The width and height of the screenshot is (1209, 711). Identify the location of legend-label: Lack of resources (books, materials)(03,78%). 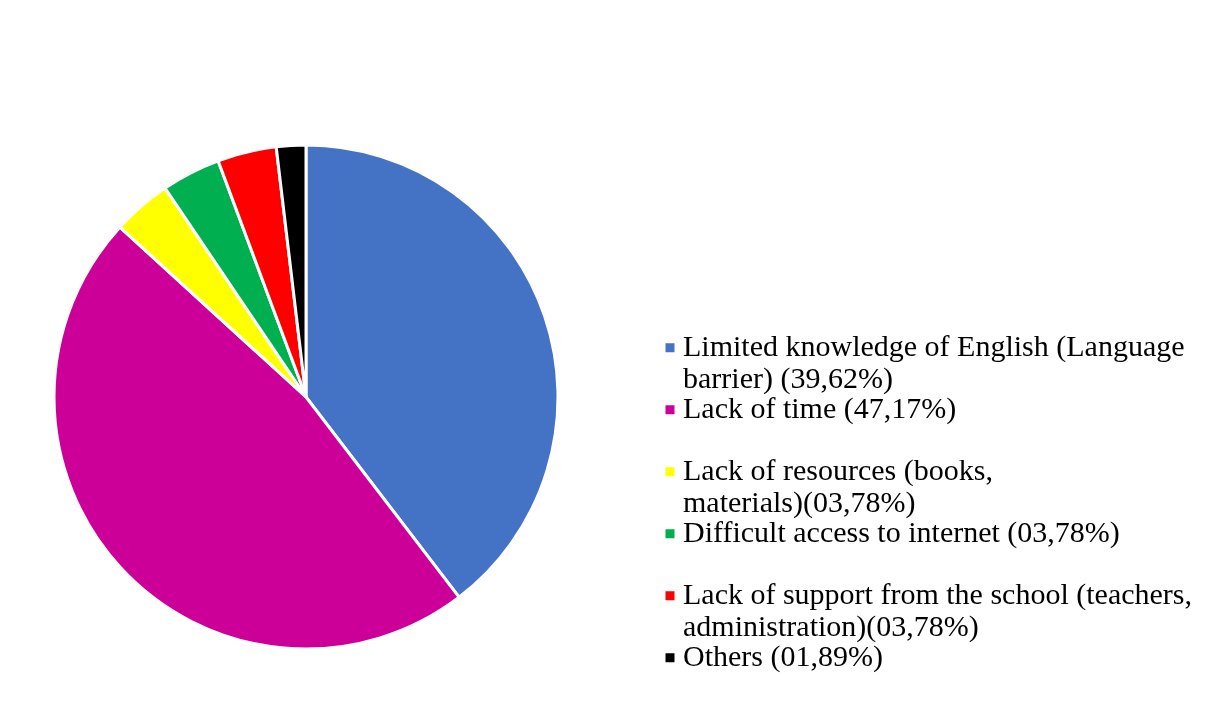
(838, 486).